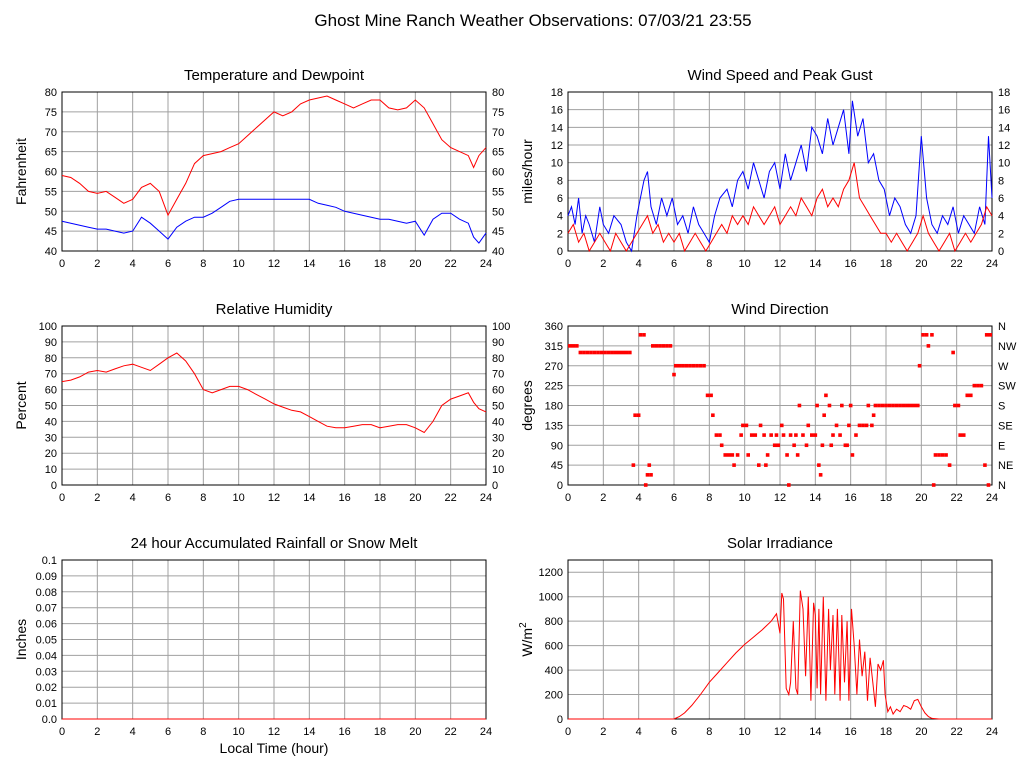 This screenshot has width=1027, height=777. Describe the element at coordinates (46, 609) in the screenshot. I see `y-tick-label: 0.07` at that location.